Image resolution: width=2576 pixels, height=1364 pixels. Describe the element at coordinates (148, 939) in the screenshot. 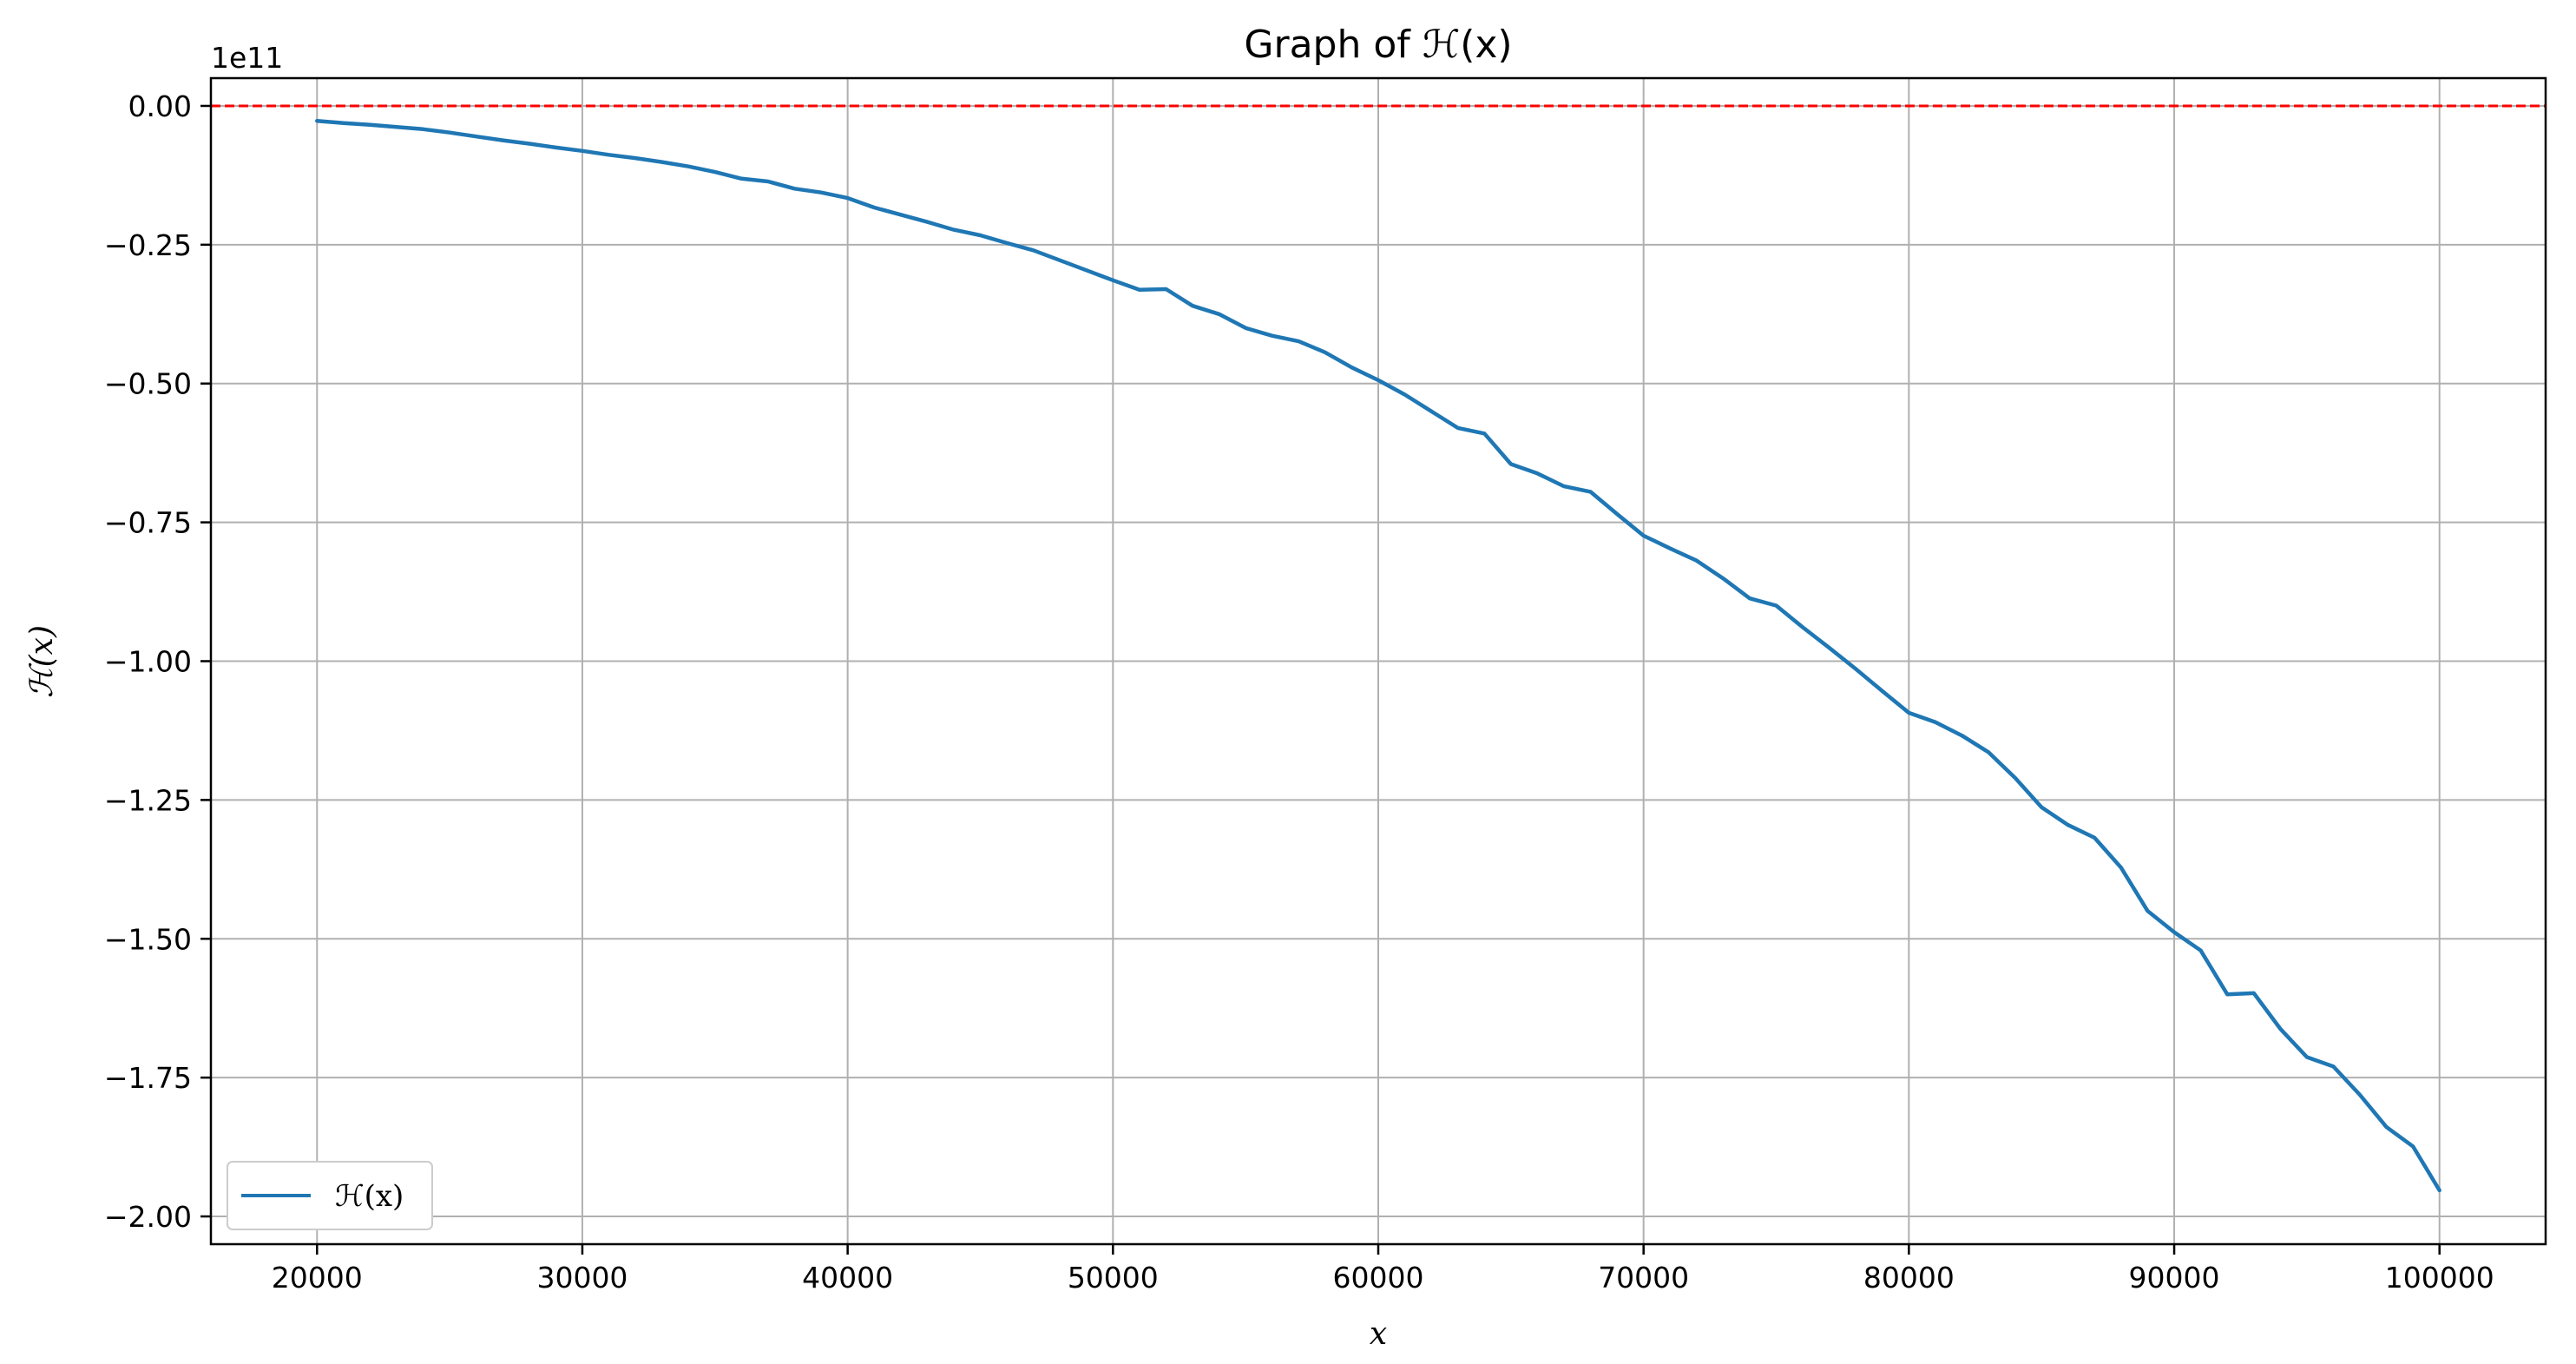

I see `y-tick-label: −1.50` at that location.